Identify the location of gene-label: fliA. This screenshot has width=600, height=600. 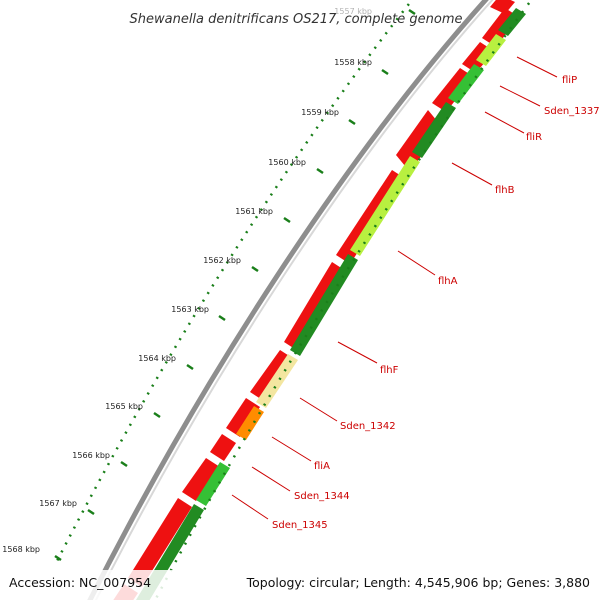
(322, 466).